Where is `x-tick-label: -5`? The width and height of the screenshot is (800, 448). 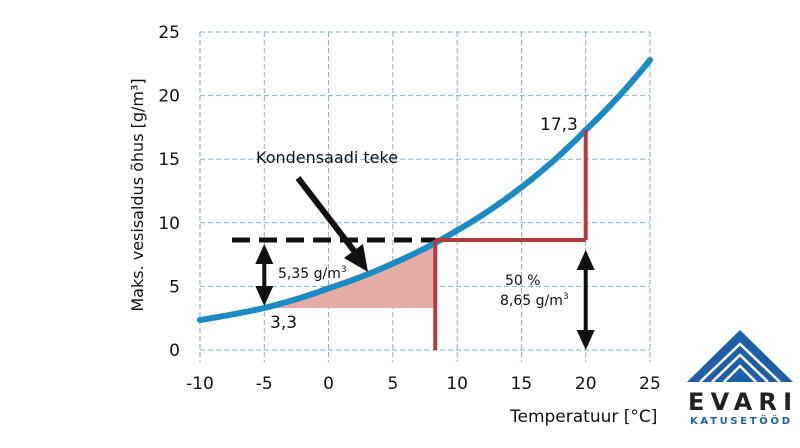
x-tick-label: -5 is located at coordinates (264, 384).